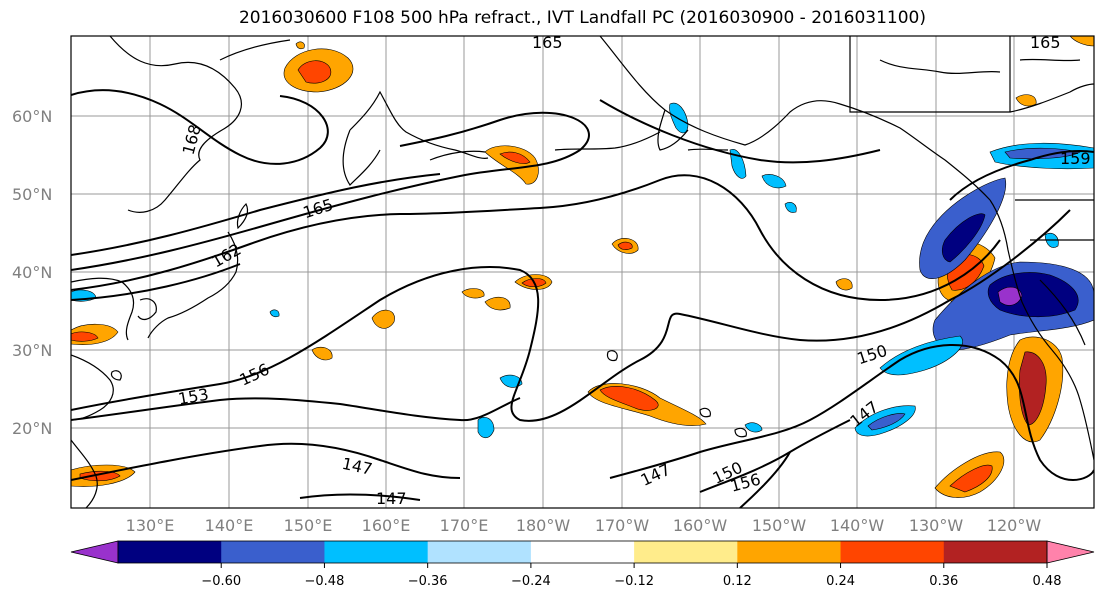 Image resolution: width=1105 pixels, height=601 pixels. What do you see at coordinates (737, 581) in the screenshot?
I see `colorbar-tick-label: 0.12` at bounding box center [737, 581].